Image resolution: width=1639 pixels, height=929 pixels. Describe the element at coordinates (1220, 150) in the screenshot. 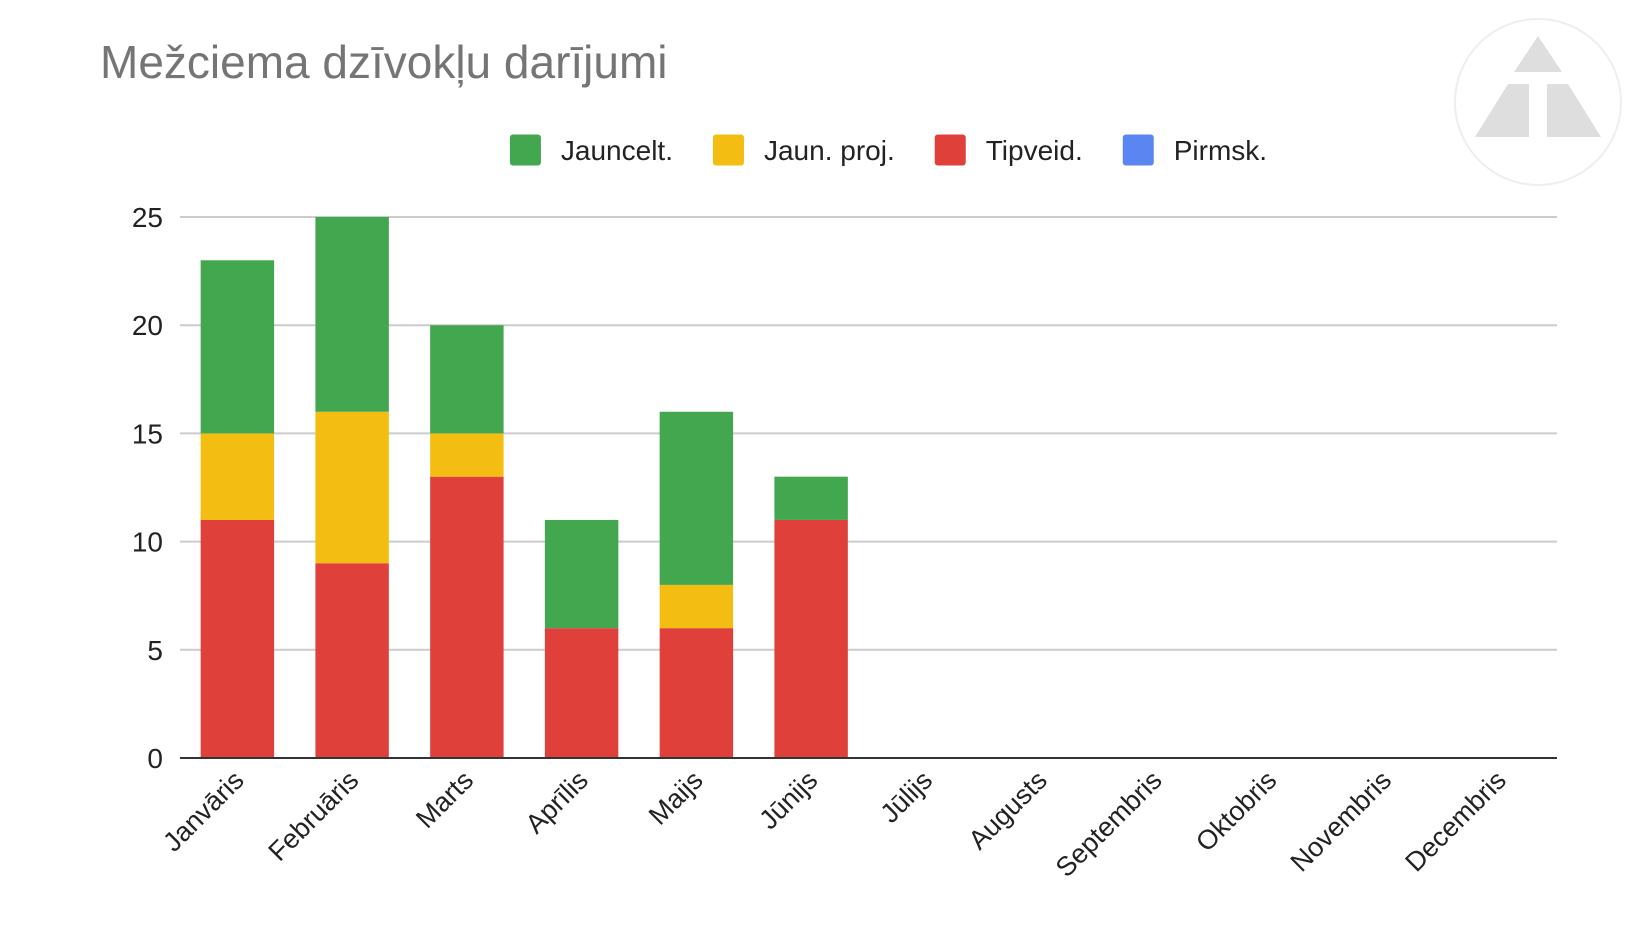

I see `legend-label: Pirmsk.` at that location.